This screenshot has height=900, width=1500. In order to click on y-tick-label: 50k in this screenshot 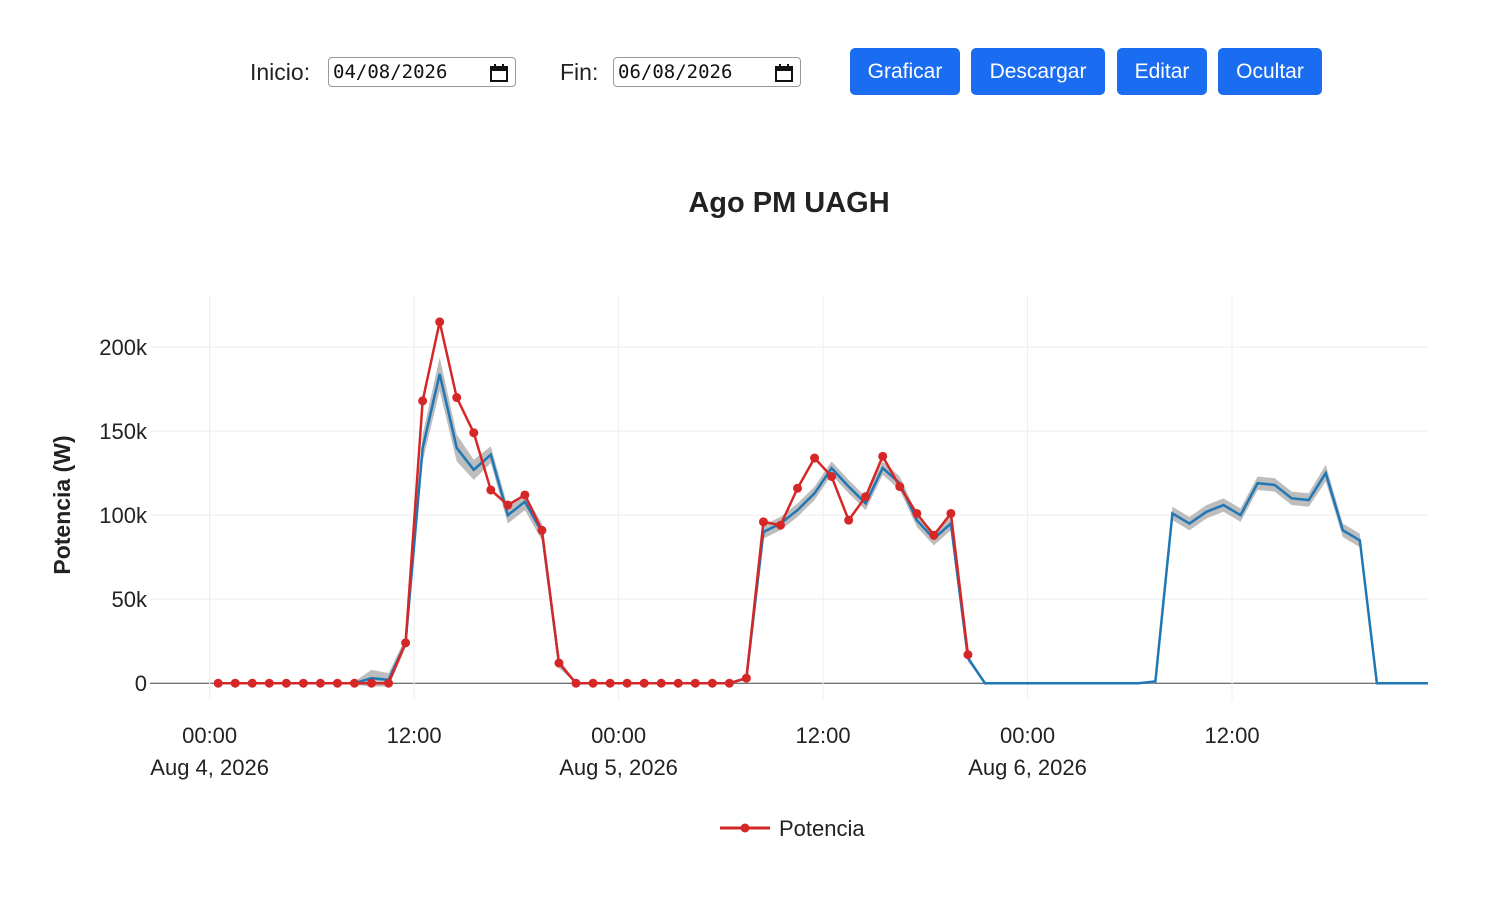, I will do `click(130, 599)`.